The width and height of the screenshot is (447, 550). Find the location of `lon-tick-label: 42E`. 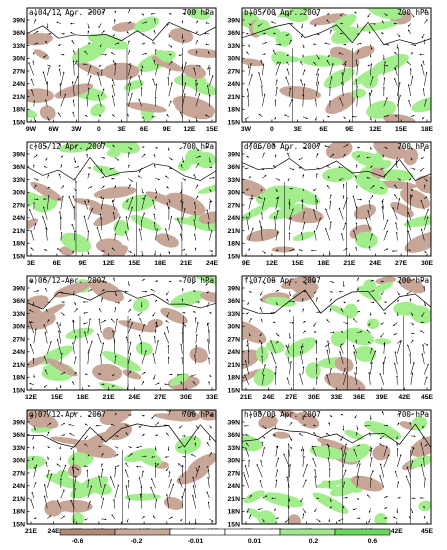

lon-tick-label: 42E is located at coordinates (397, 531).